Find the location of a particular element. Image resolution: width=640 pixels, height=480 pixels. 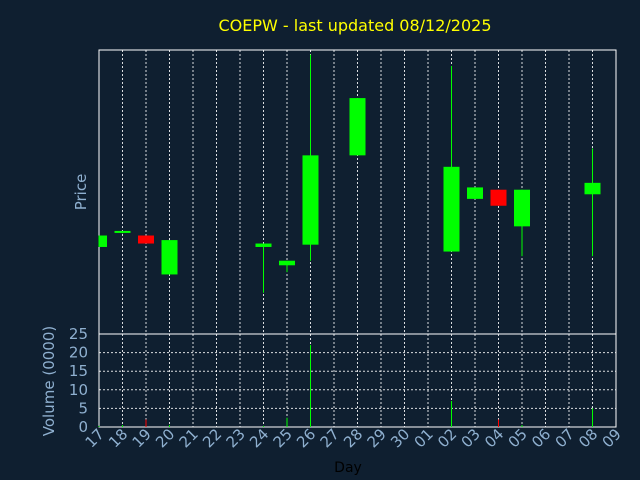

chart-title: COEPW - last updated 08/12/2025 is located at coordinates (354, 25).